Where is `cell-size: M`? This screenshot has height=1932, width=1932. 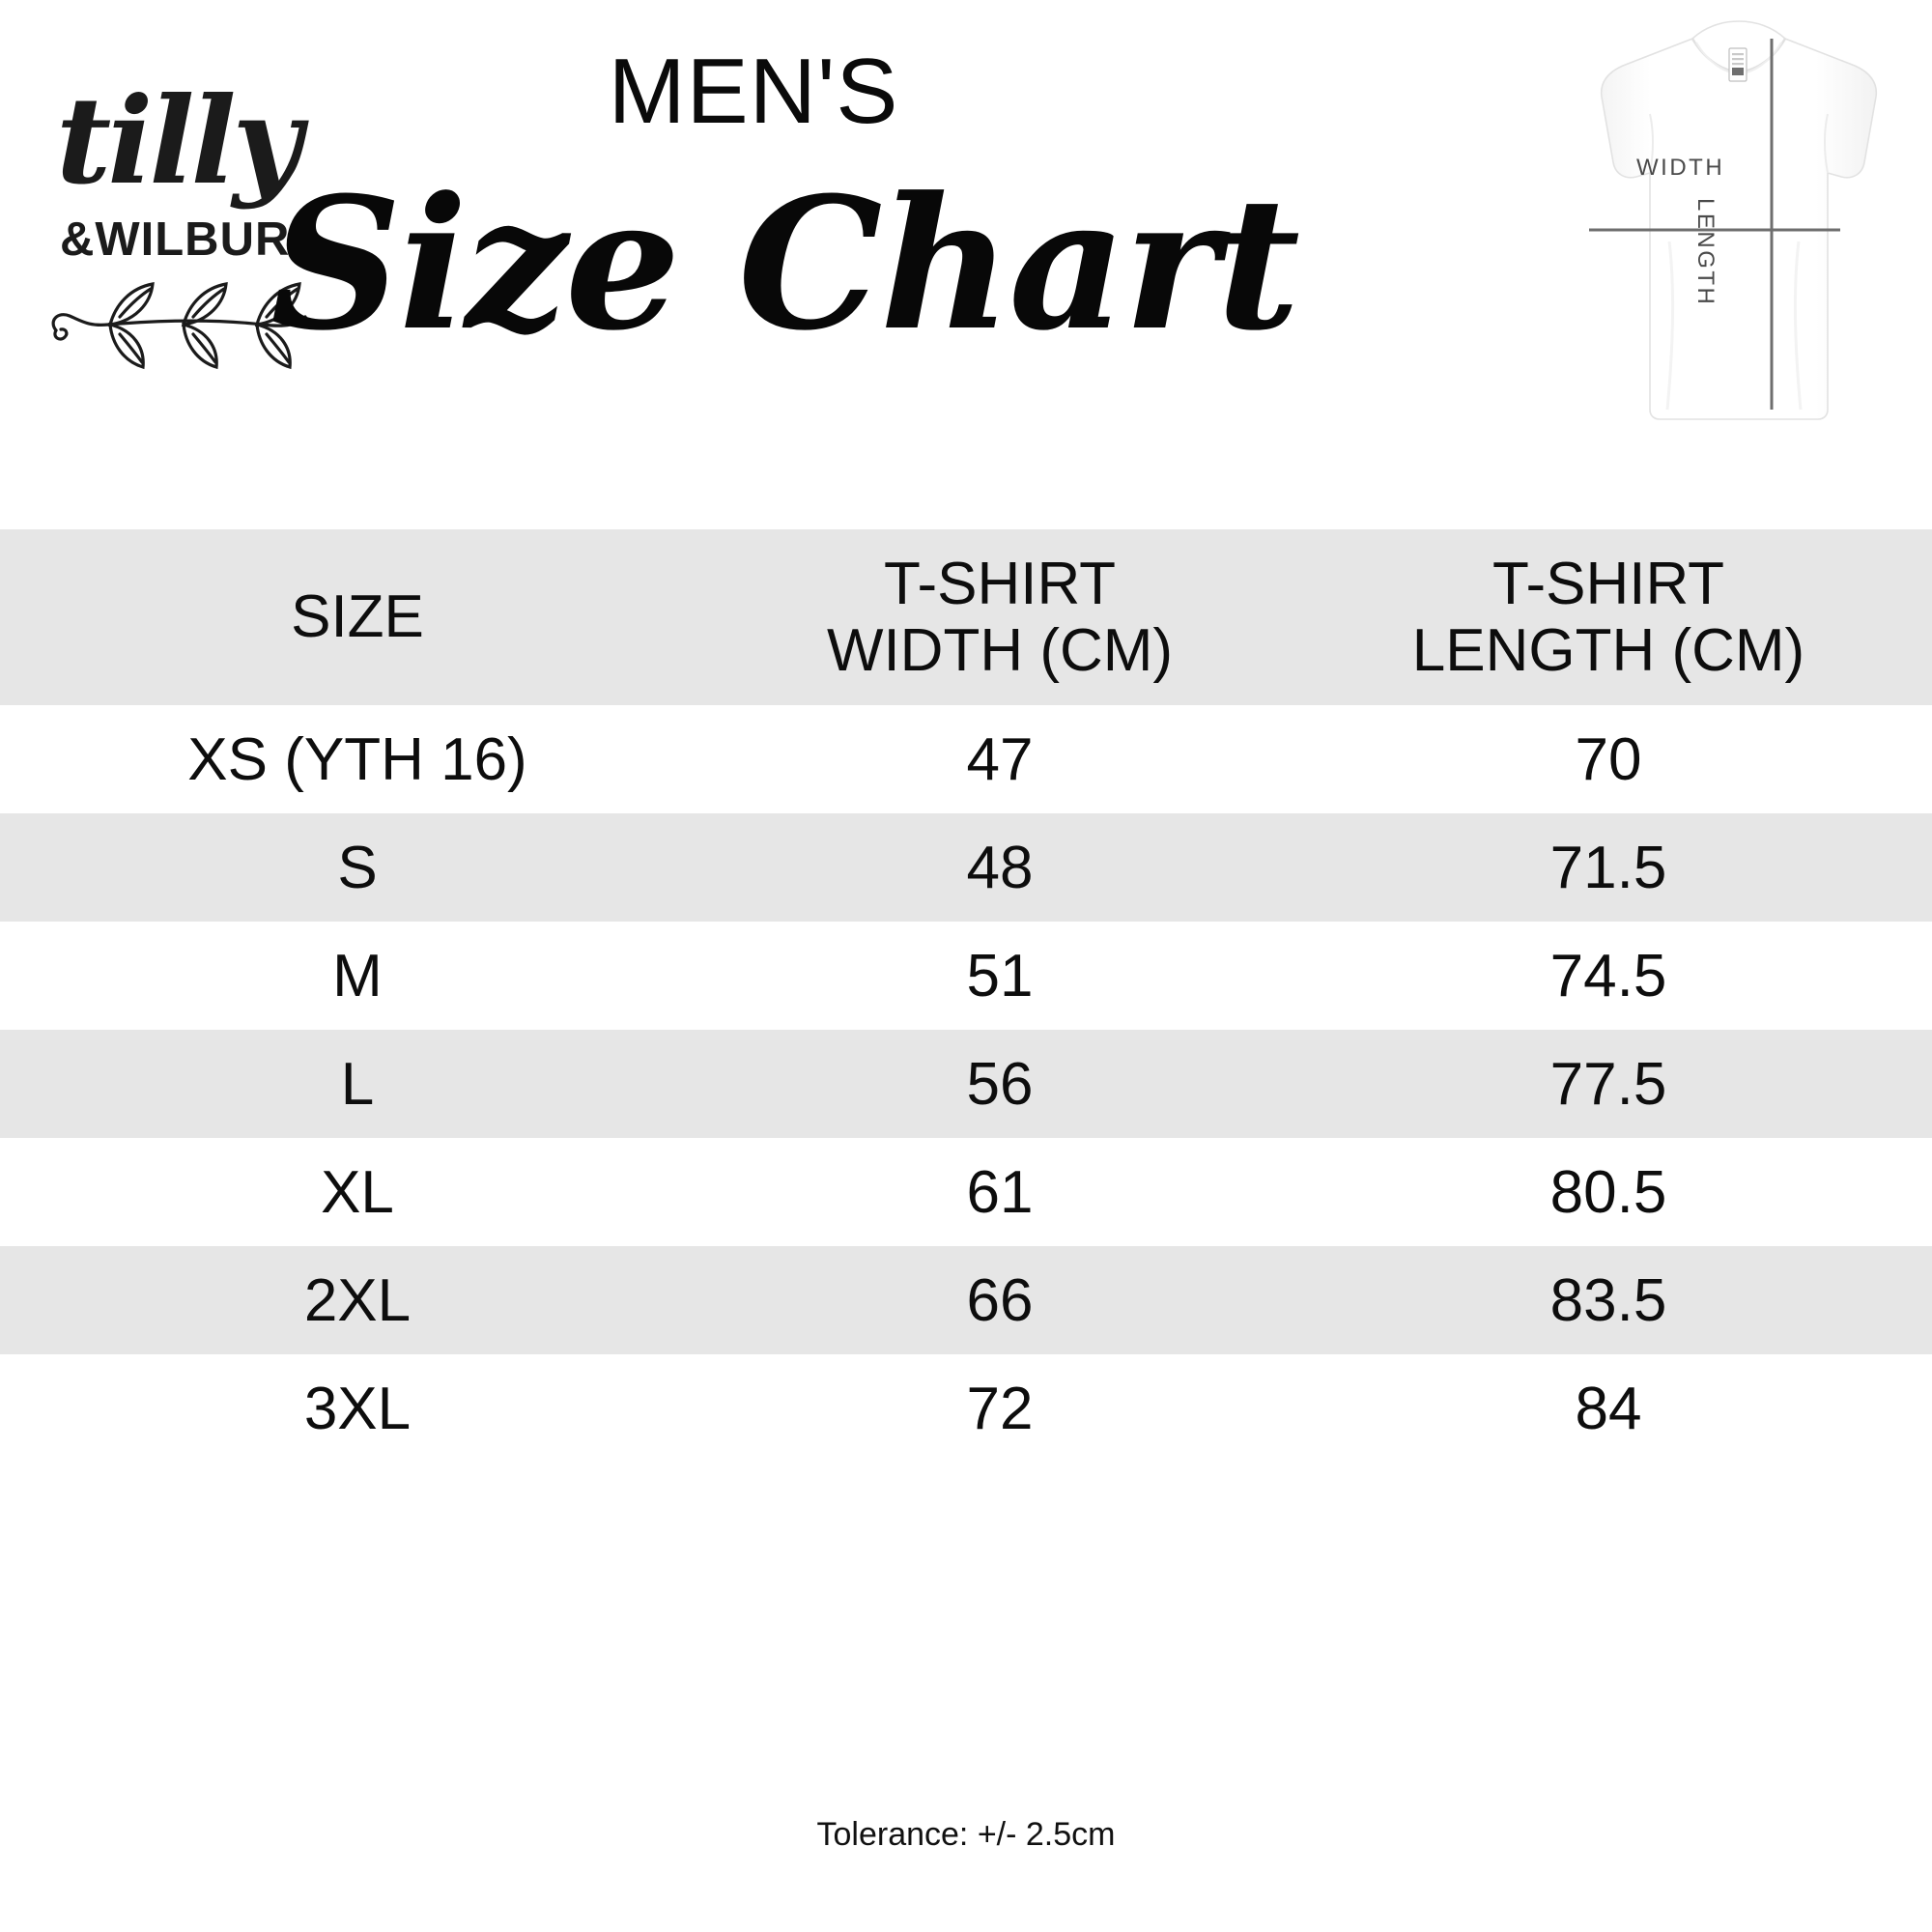
cell-size: M is located at coordinates (357, 976).